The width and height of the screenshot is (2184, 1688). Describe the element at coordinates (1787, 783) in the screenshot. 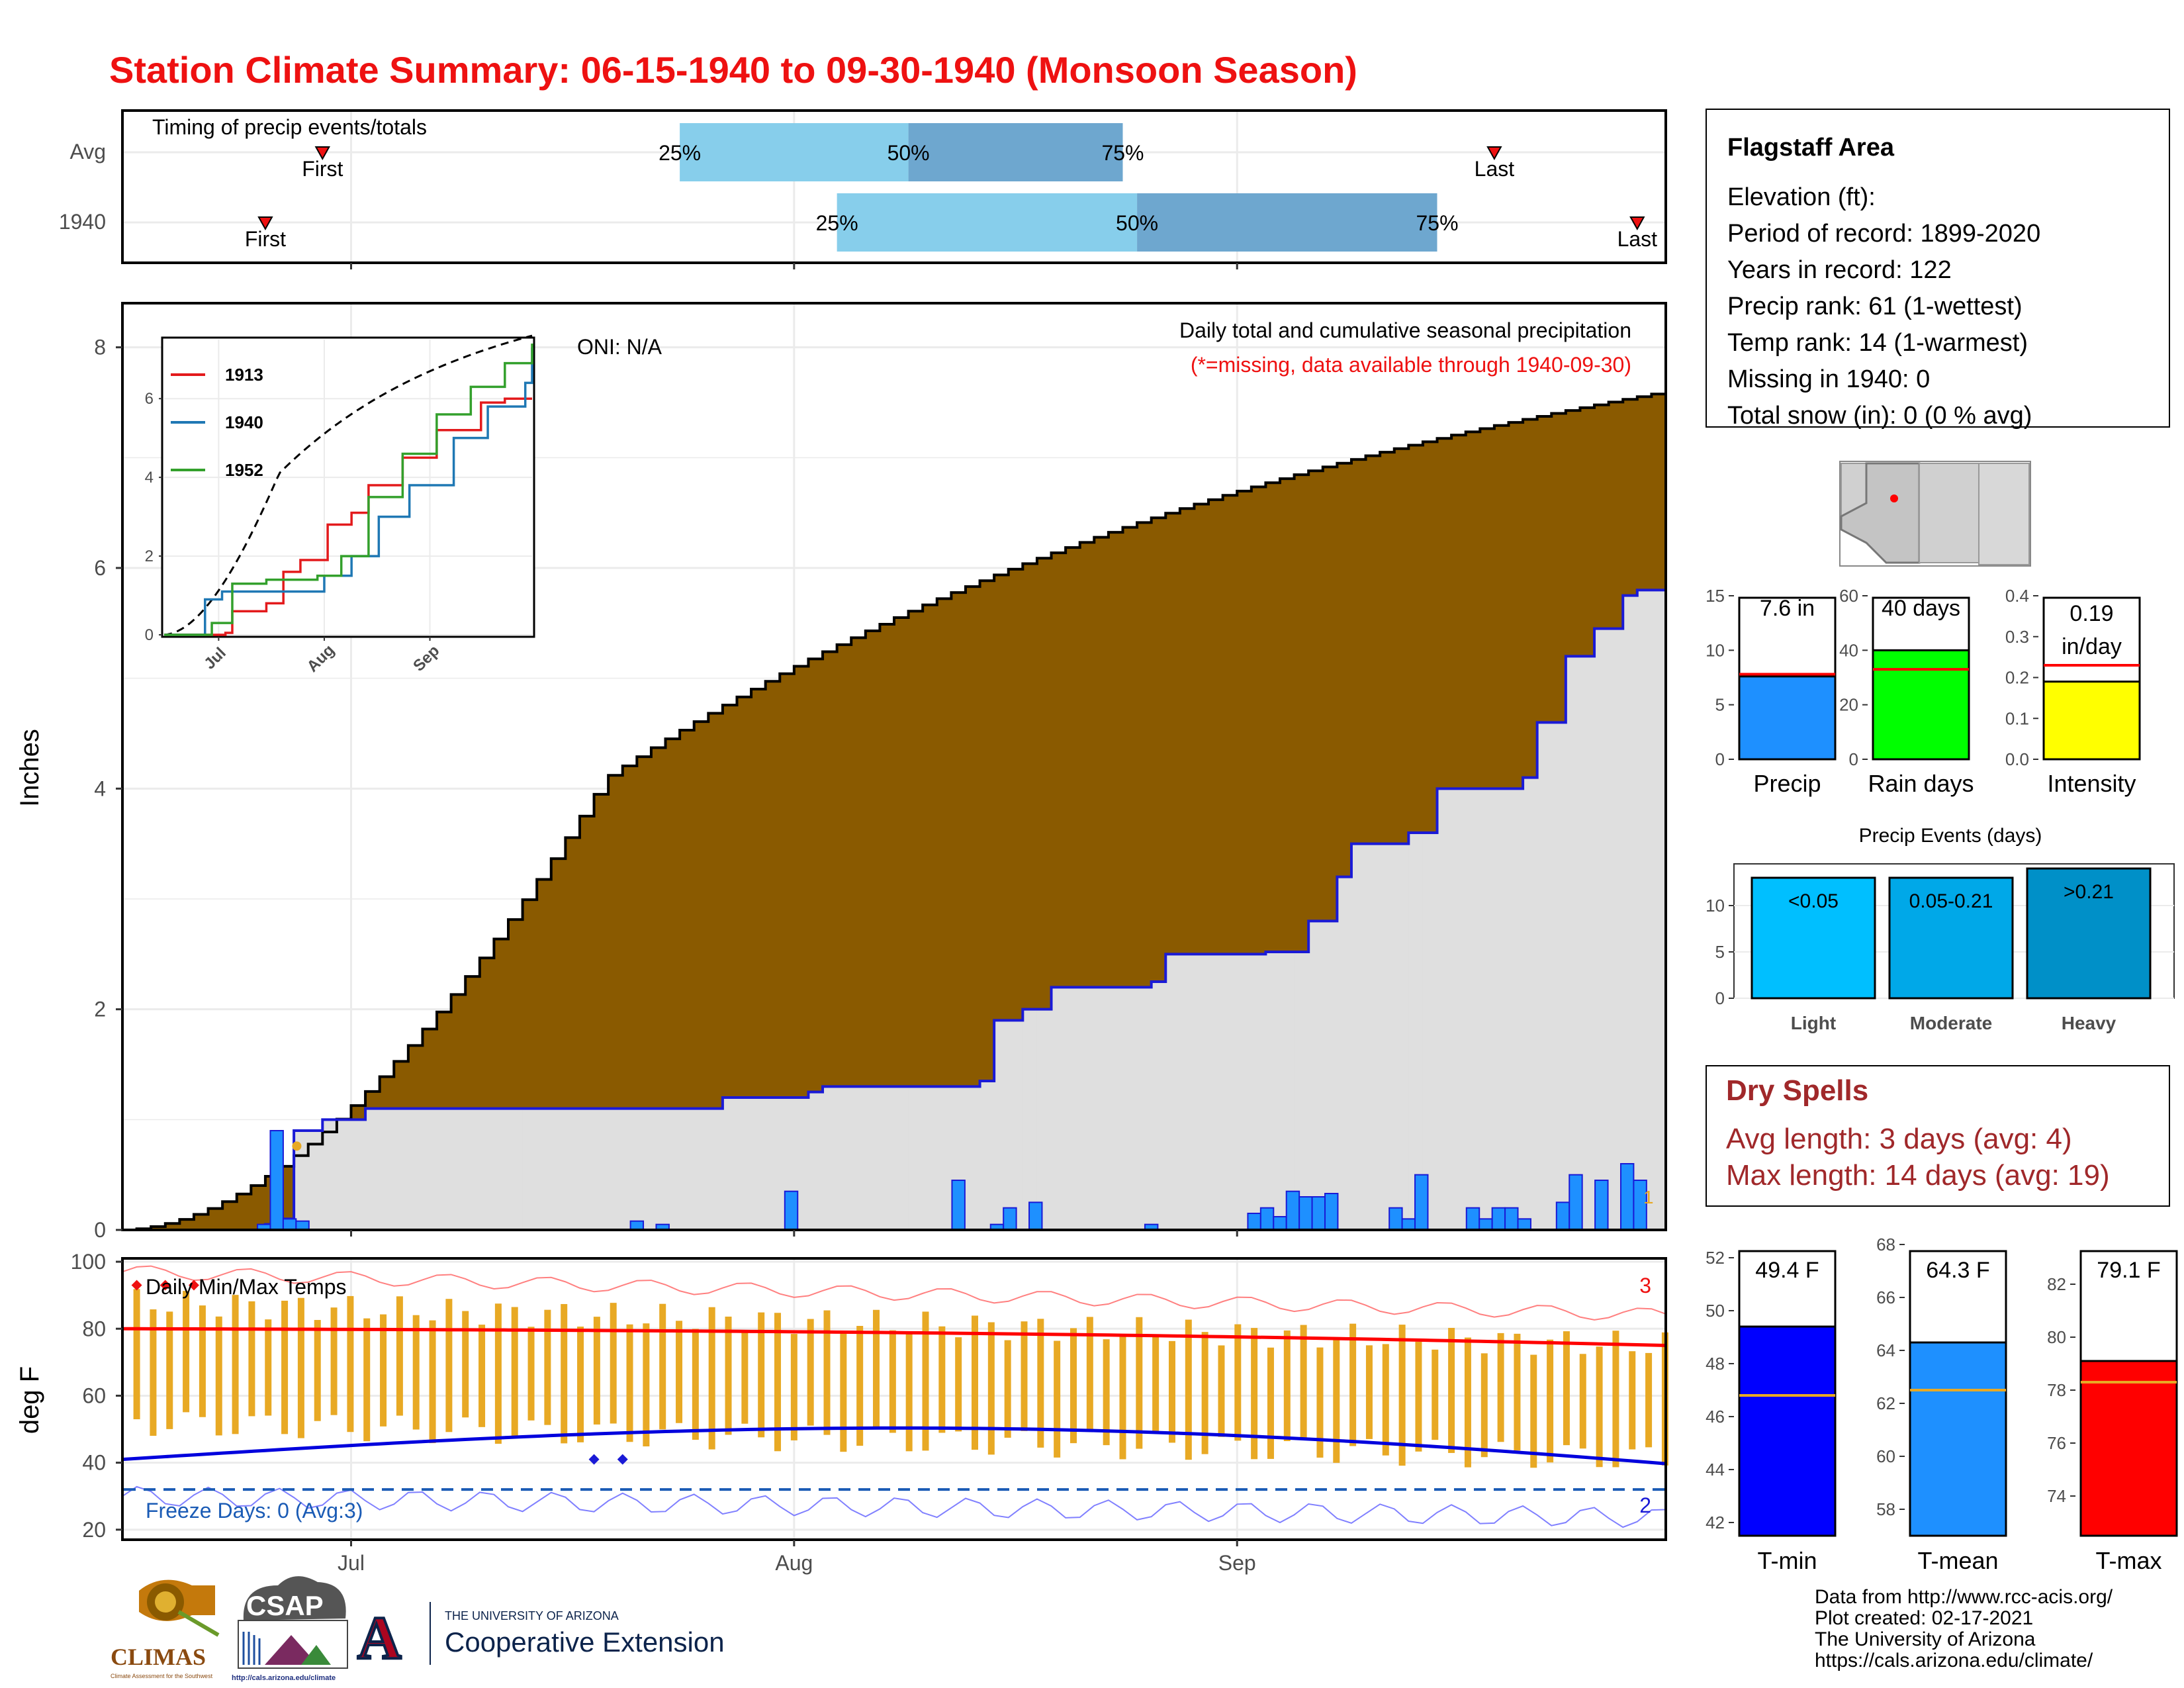

I see `summary-bar-name: Precip` at that location.